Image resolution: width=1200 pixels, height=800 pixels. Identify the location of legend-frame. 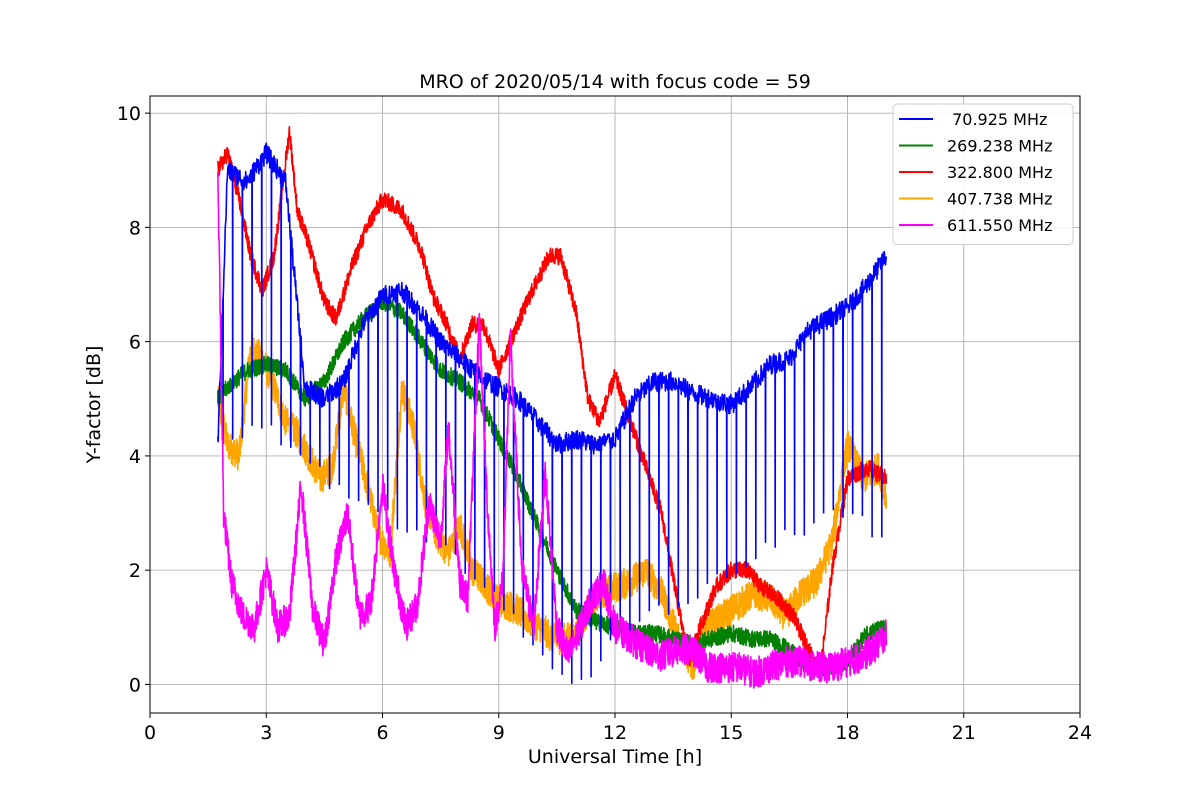
(983, 174).